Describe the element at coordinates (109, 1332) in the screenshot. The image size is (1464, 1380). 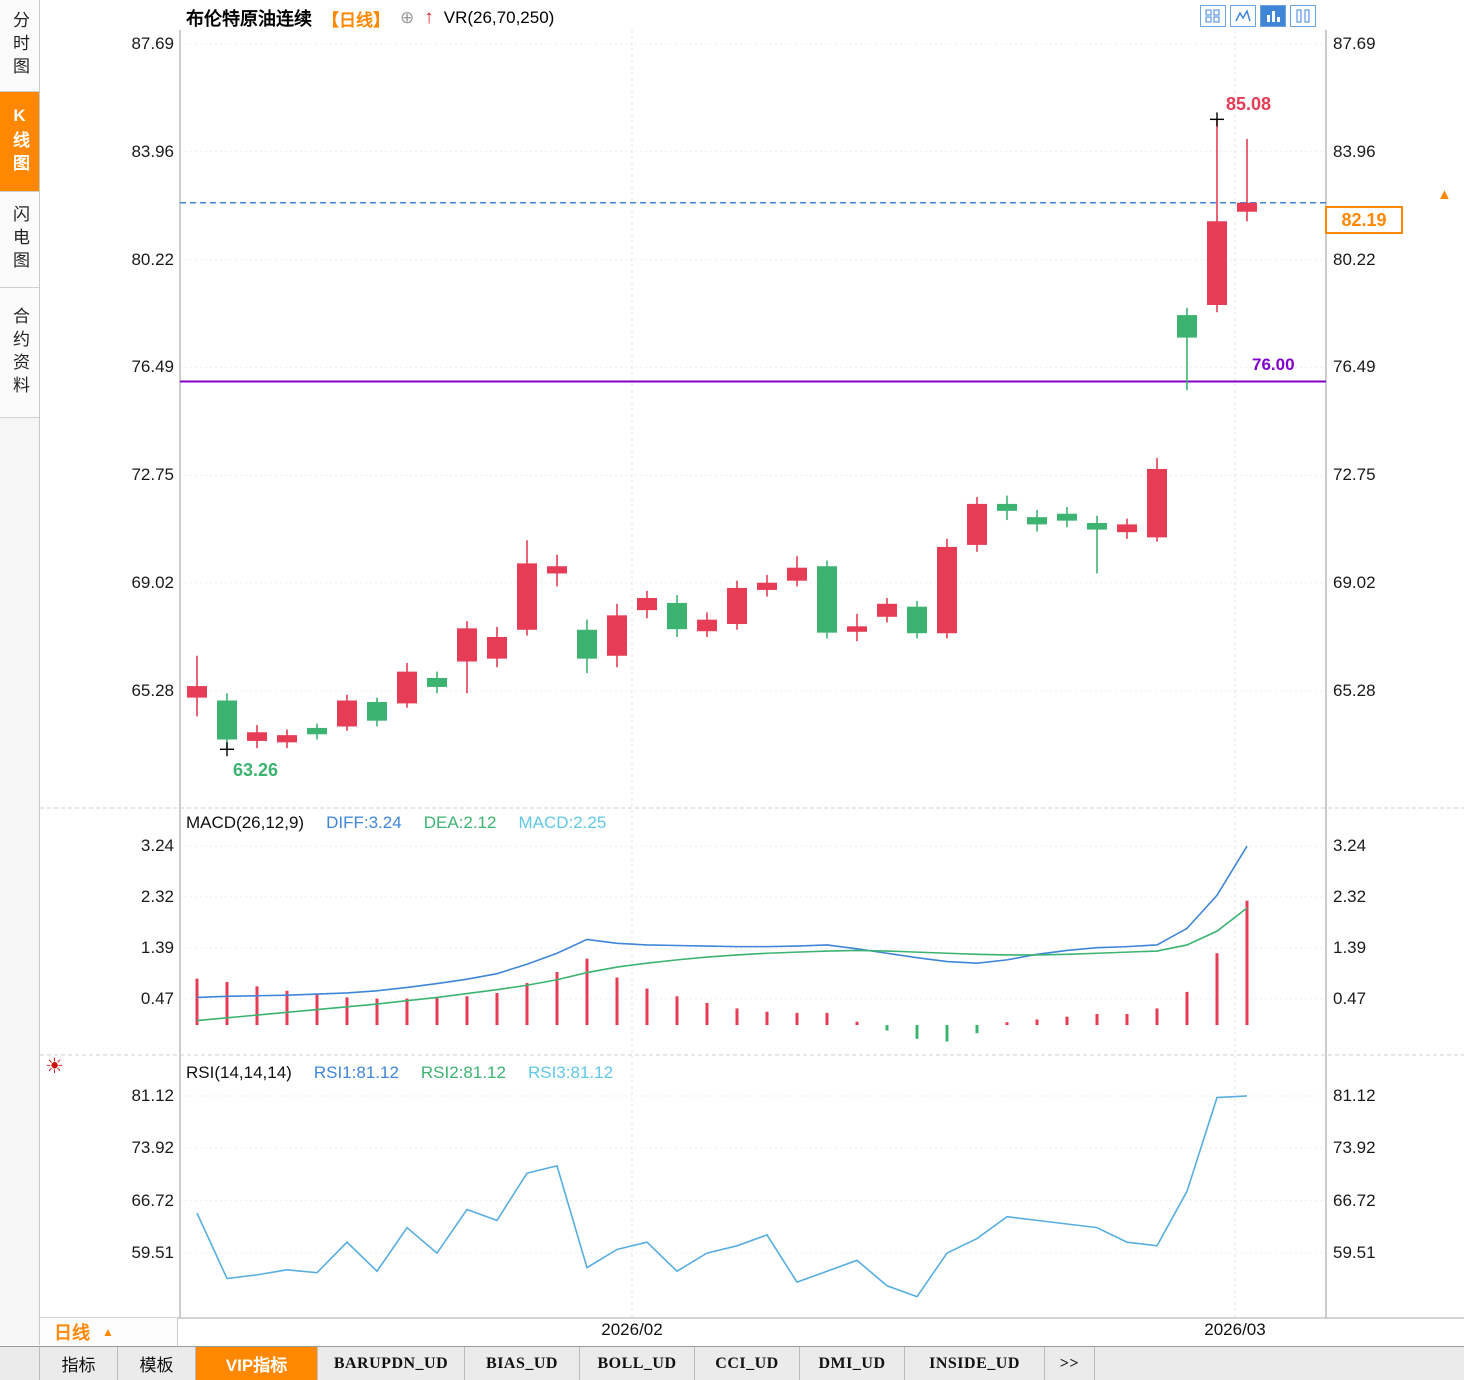
I see `period-selector: 日线 ▲` at that location.